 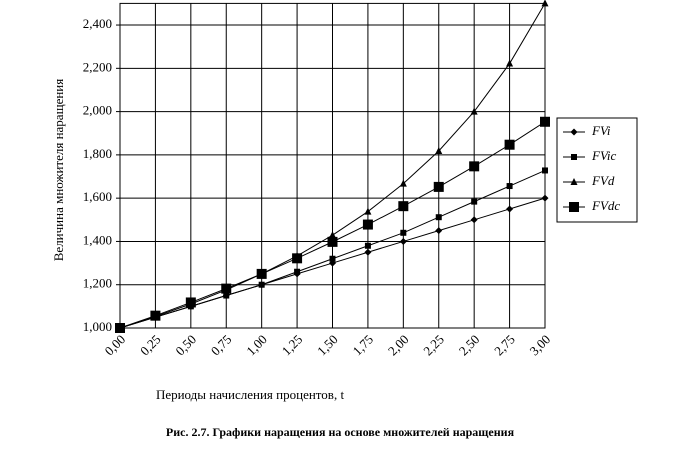 What do you see at coordinates (97, 326) in the screenshot?
I see `y-tick-label: 1,000` at bounding box center [97, 326].